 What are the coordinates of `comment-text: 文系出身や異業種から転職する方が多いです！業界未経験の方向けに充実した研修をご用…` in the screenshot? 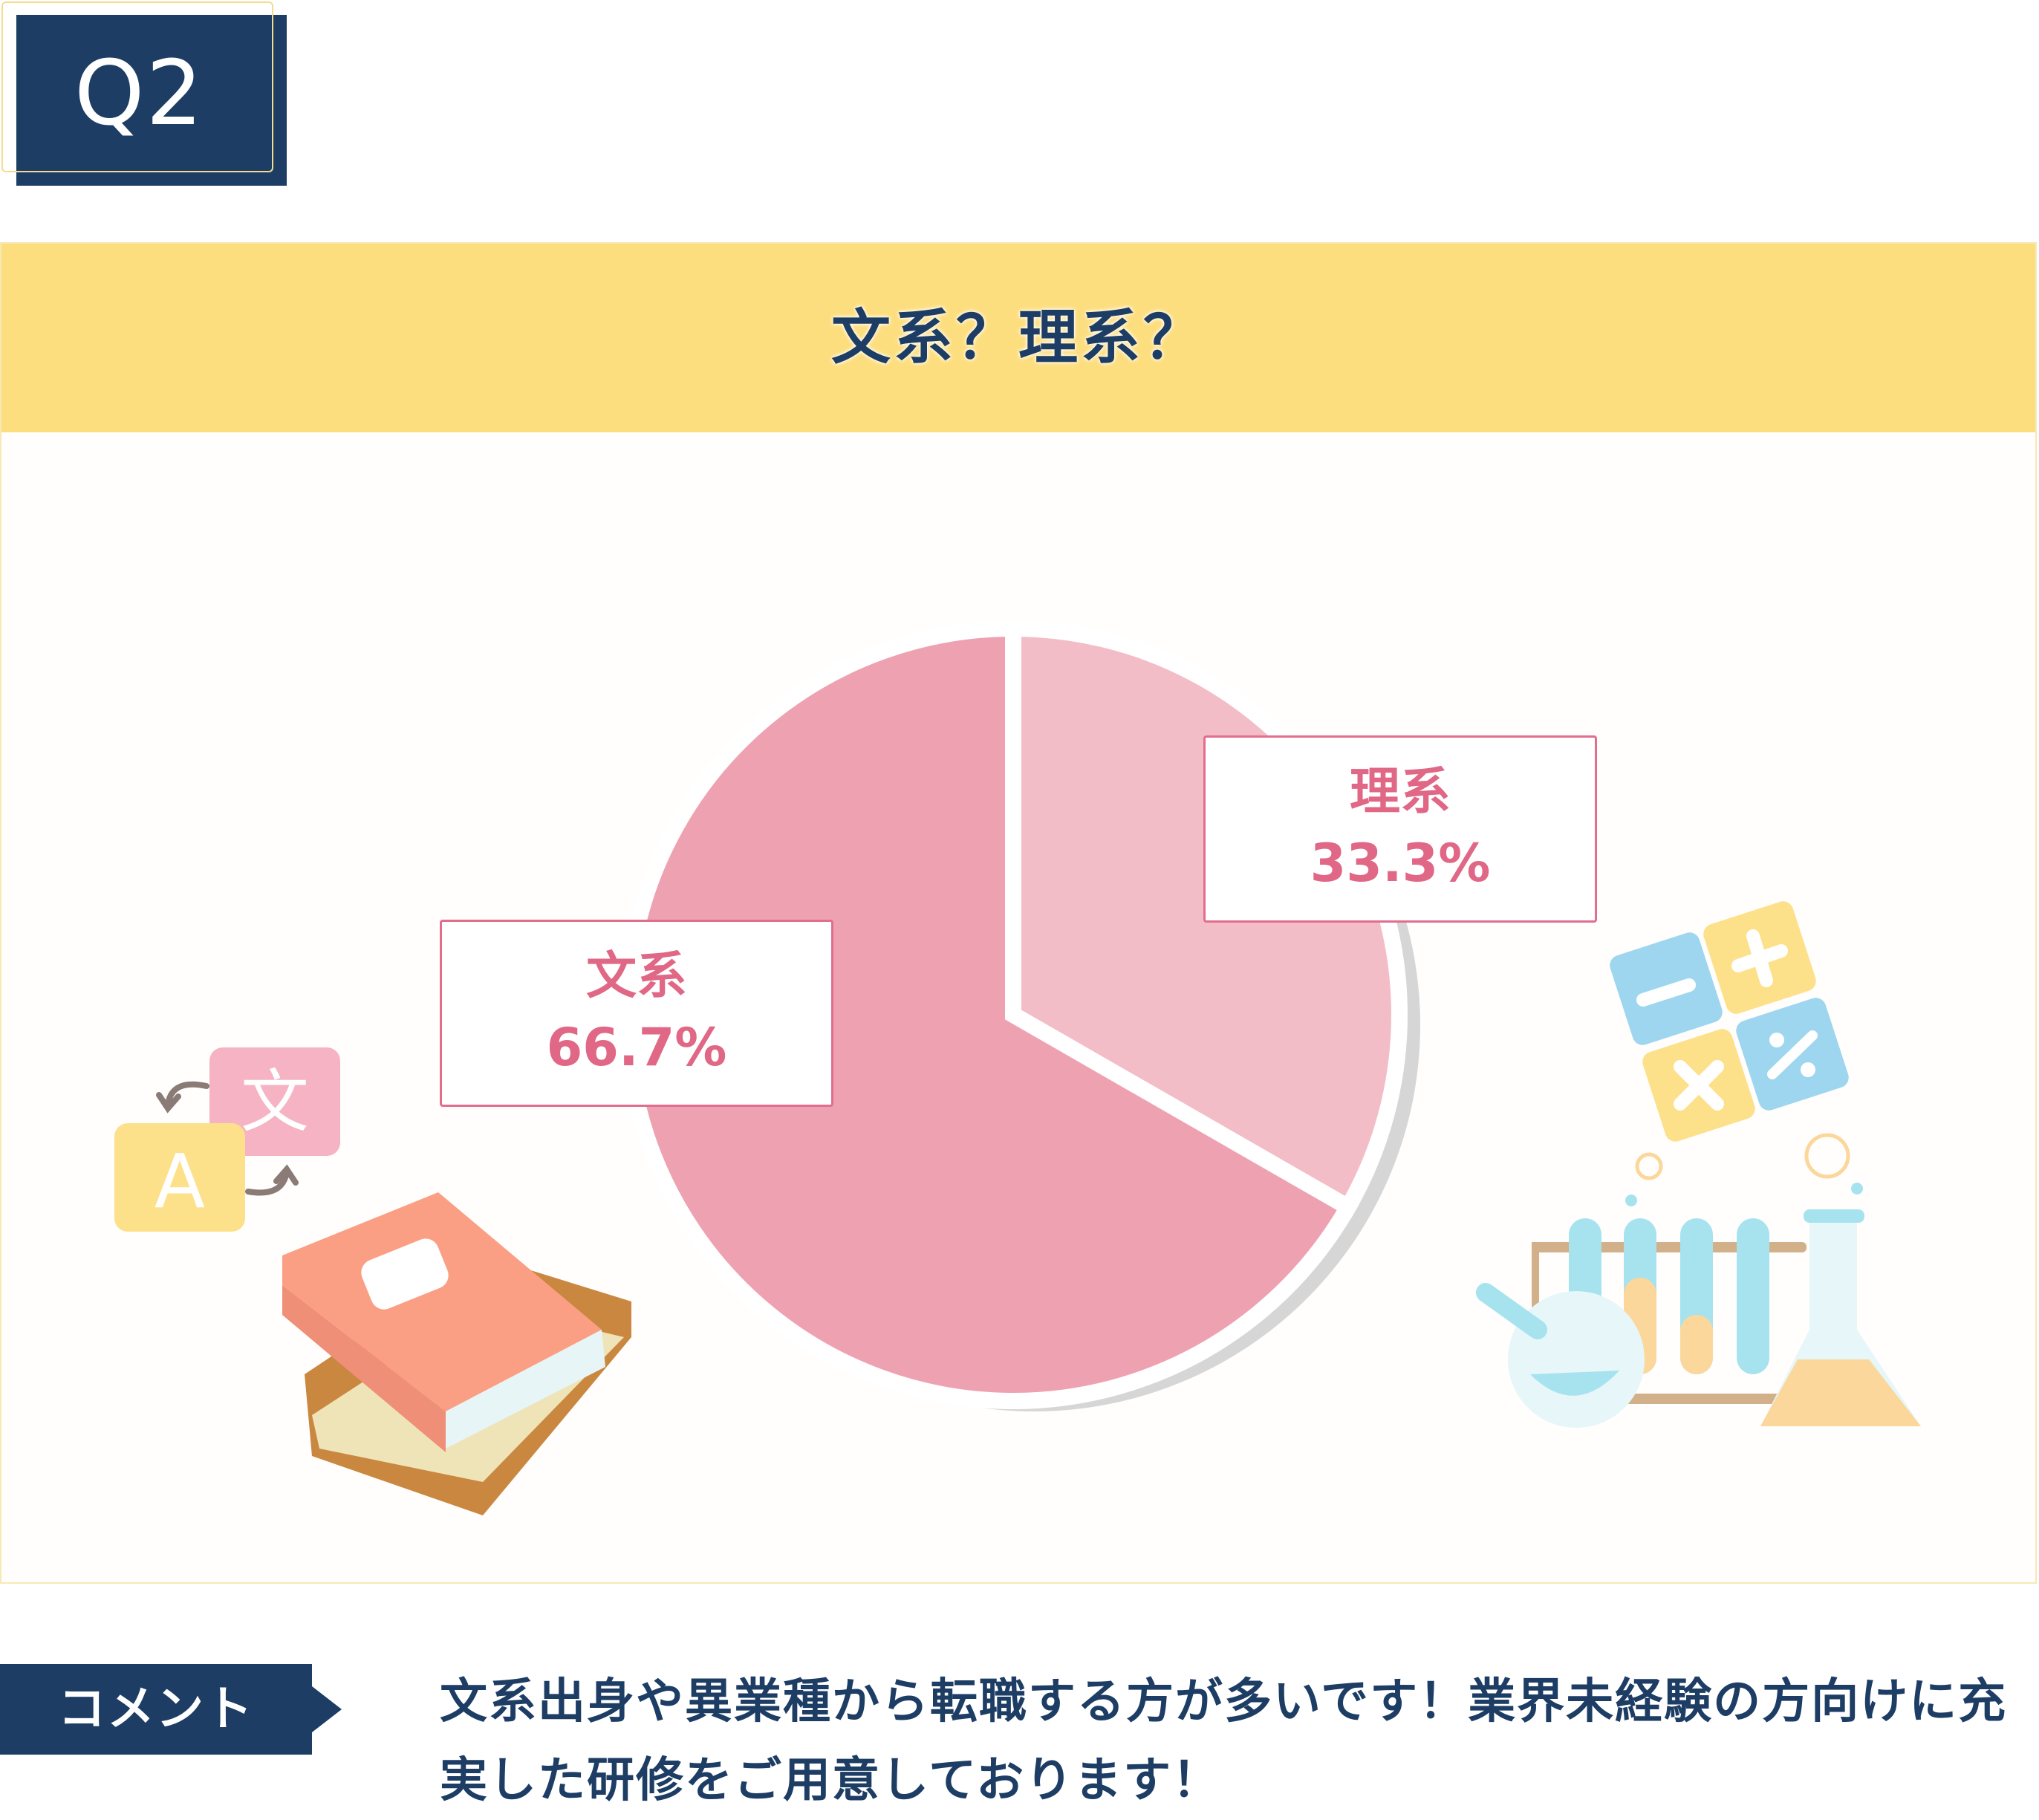 It's located at (1224, 1741).